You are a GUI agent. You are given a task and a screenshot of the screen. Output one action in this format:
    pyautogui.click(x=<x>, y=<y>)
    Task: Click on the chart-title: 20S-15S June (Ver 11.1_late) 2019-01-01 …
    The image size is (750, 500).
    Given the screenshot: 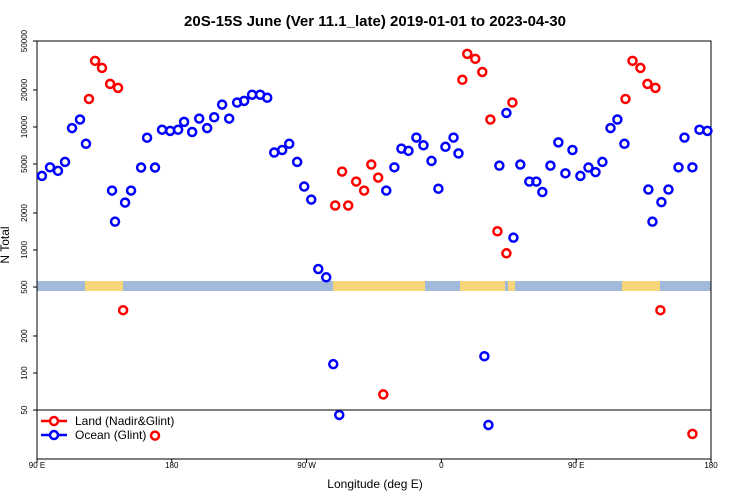 What is the action you would take?
    pyautogui.click(x=375, y=21)
    